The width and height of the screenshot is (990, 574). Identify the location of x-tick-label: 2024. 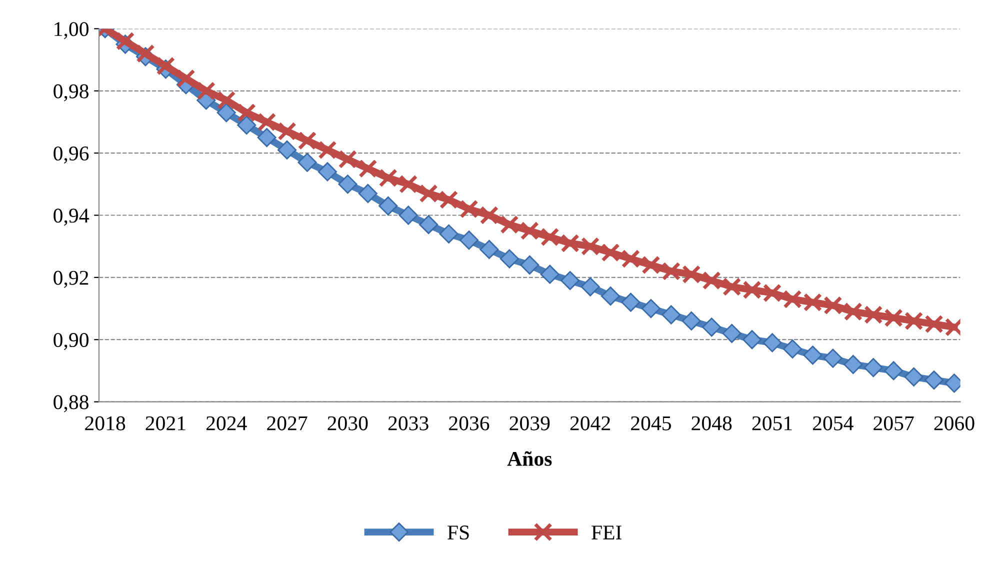
(226, 423).